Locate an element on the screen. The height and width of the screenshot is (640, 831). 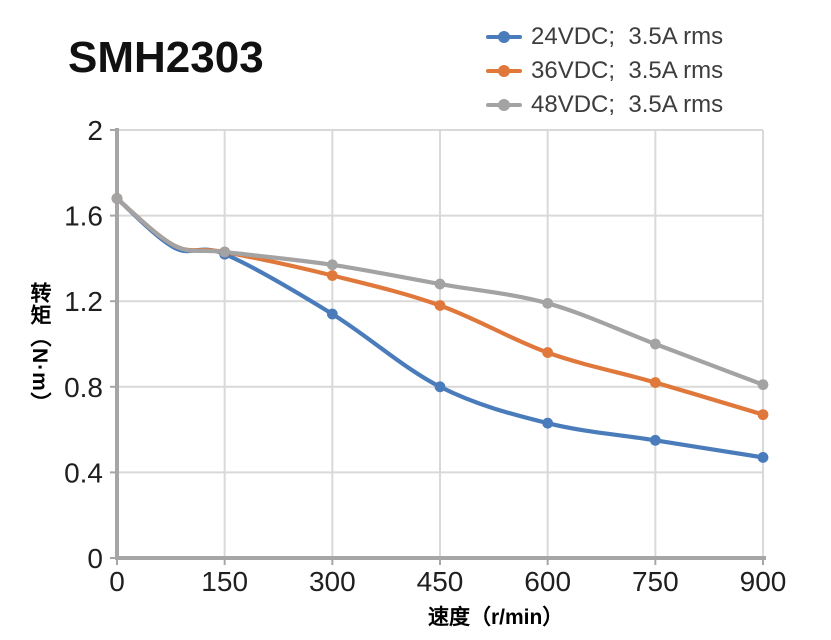
y-tick-label: 1.6 is located at coordinates (83, 216).